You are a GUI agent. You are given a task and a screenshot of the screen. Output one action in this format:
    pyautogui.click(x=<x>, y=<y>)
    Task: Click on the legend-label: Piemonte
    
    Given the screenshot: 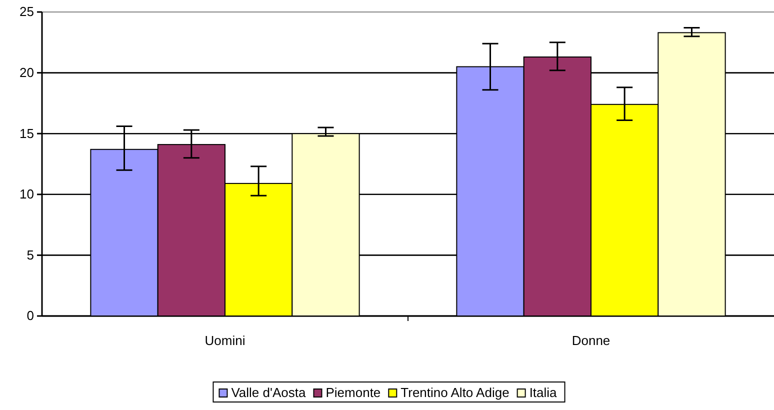 What is the action you would take?
    pyautogui.click(x=353, y=392)
    